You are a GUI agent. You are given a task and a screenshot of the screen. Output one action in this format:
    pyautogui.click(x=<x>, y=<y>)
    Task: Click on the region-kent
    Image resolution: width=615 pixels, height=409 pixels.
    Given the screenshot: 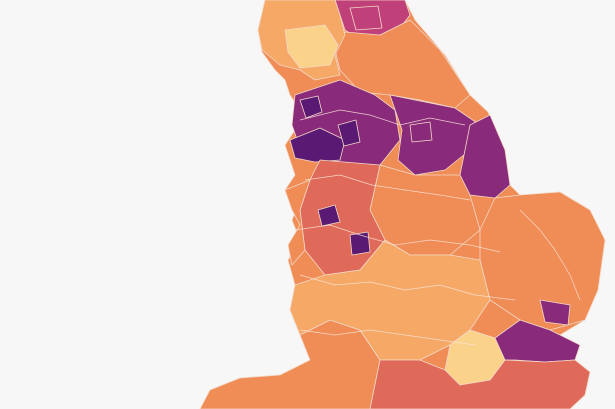 What is the action you would take?
    pyautogui.click(x=480, y=384)
    